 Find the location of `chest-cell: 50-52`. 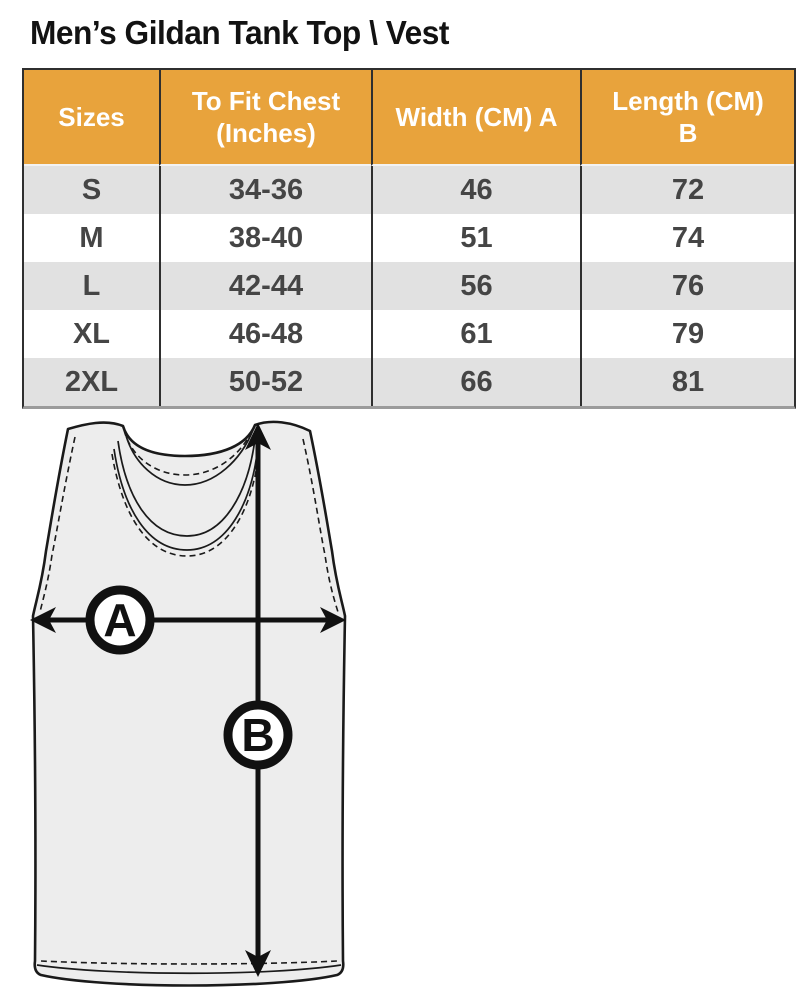

chest-cell: 50-52 is located at coordinates (265, 382).